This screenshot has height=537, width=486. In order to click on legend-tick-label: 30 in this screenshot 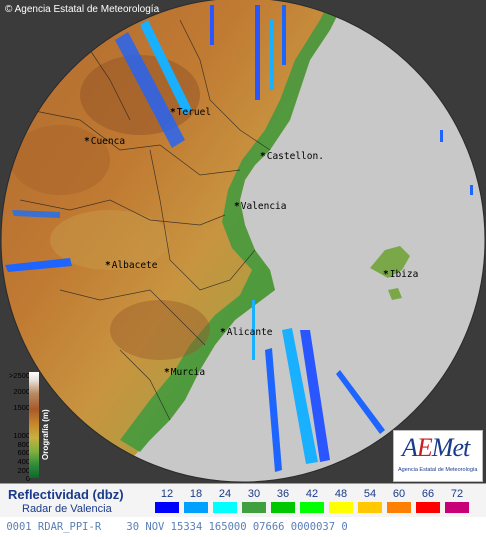, I will do `click(254, 494)`.